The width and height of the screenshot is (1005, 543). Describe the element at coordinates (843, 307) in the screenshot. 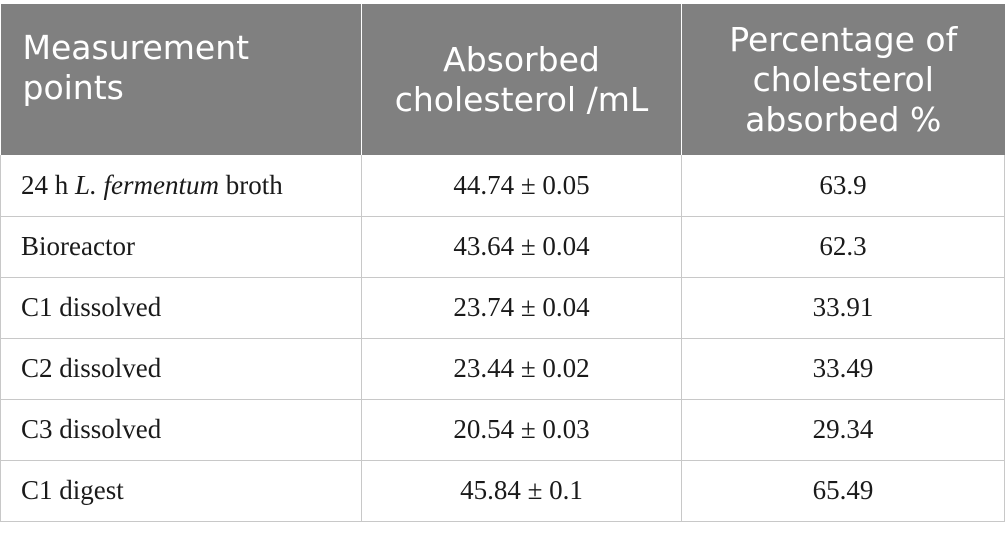

I see `cell-percentage: 33.91` at that location.